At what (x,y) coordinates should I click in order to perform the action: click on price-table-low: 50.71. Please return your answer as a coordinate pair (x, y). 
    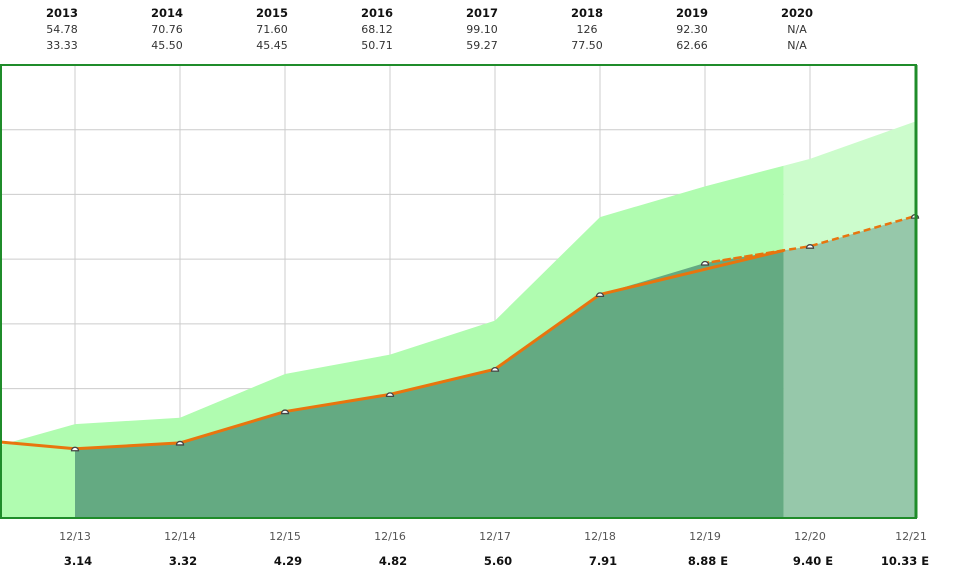
    Looking at the image, I should click on (377, 45).